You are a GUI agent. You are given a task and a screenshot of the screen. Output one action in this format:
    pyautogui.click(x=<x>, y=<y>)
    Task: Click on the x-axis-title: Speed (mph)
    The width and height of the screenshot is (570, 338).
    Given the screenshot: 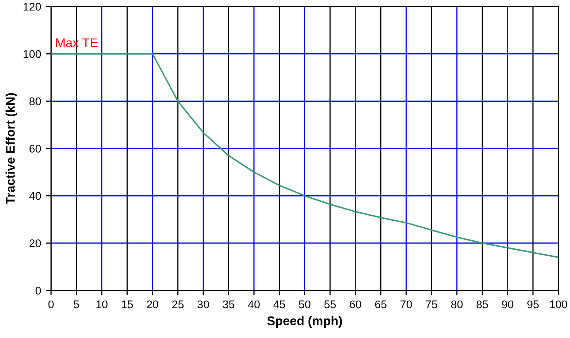 What is the action you would take?
    pyautogui.click(x=304, y=322)
    